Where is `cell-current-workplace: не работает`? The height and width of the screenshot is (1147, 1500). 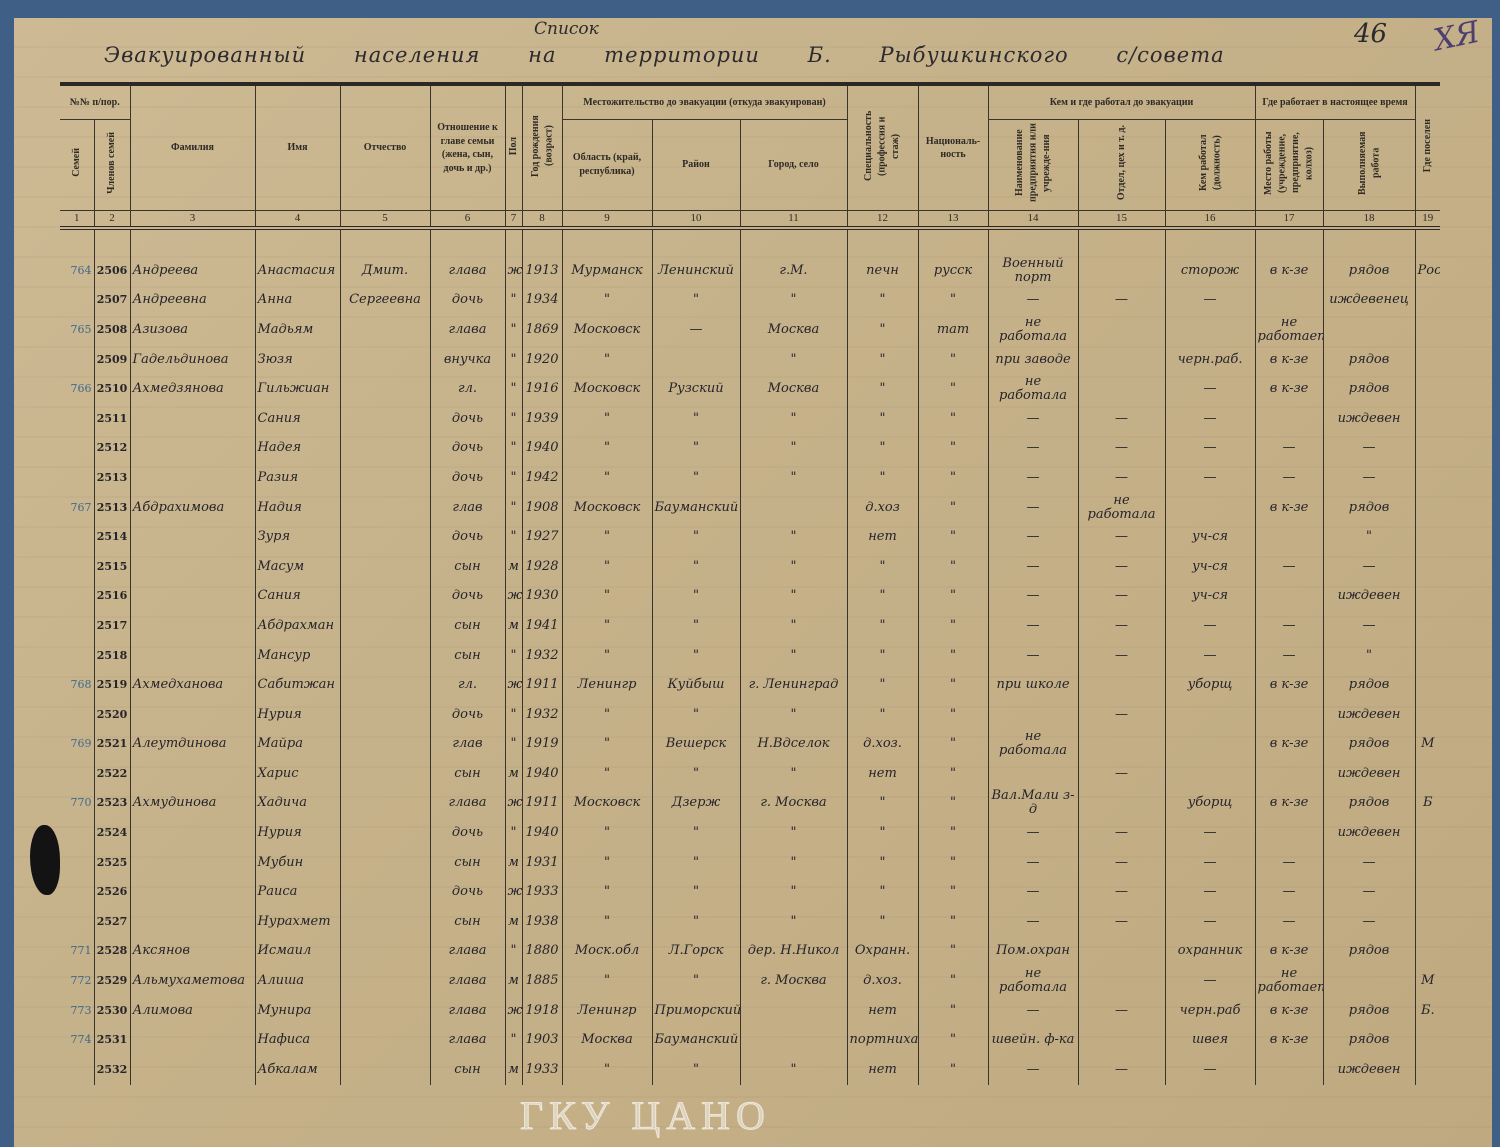 cell-current-workplace: не работает is located at coordinates (1289, 330).